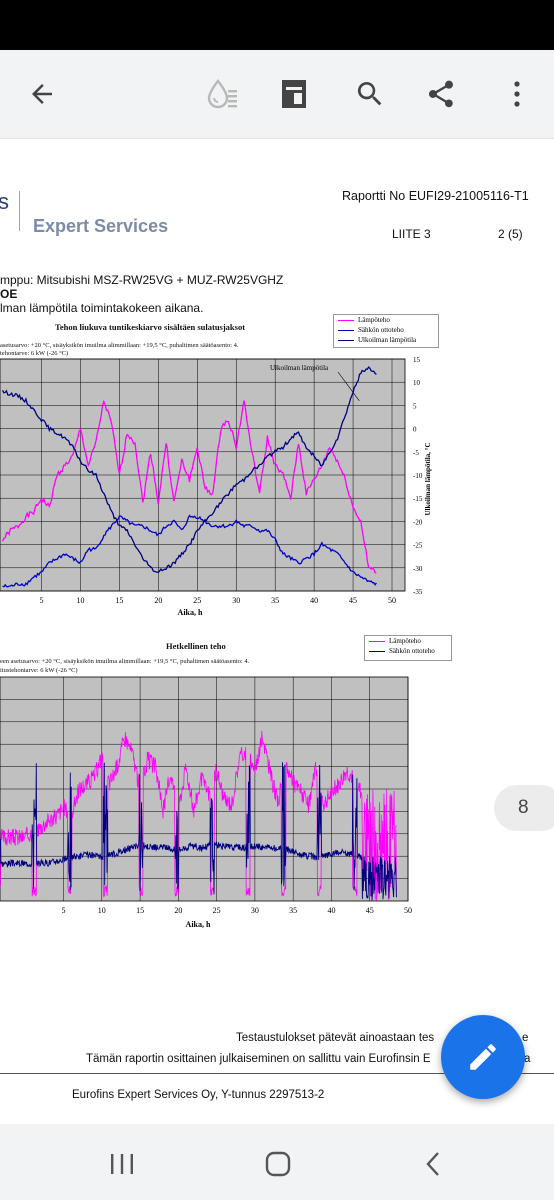 The image size is (554, 1200). Describe the element at coordinates (411, 234) in the screenshot. I see `appendix-label: LIITE 3` at that location.